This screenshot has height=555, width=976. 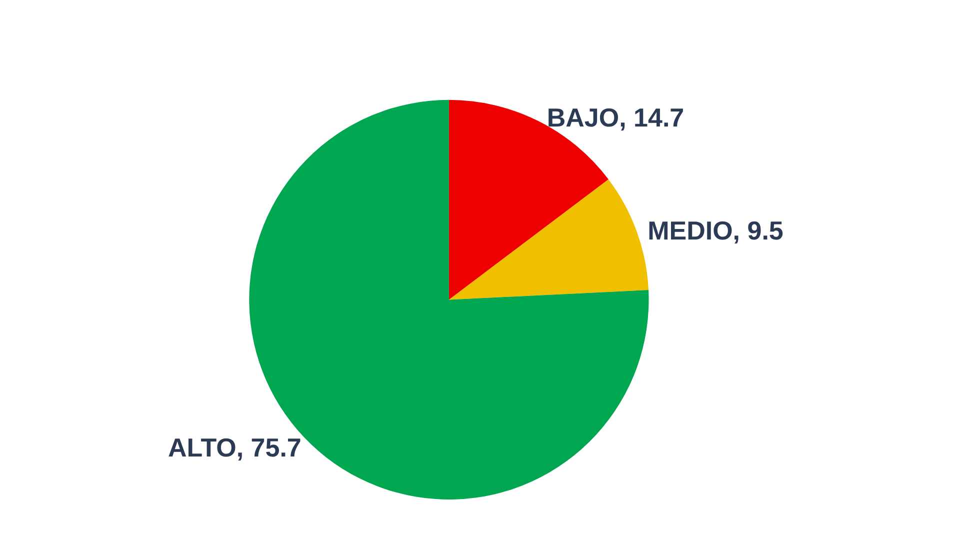 What do you see at coordinates (269, 447) in the screenshot?
I see `data-label: , 75.7` at bounding box center [269, 447].